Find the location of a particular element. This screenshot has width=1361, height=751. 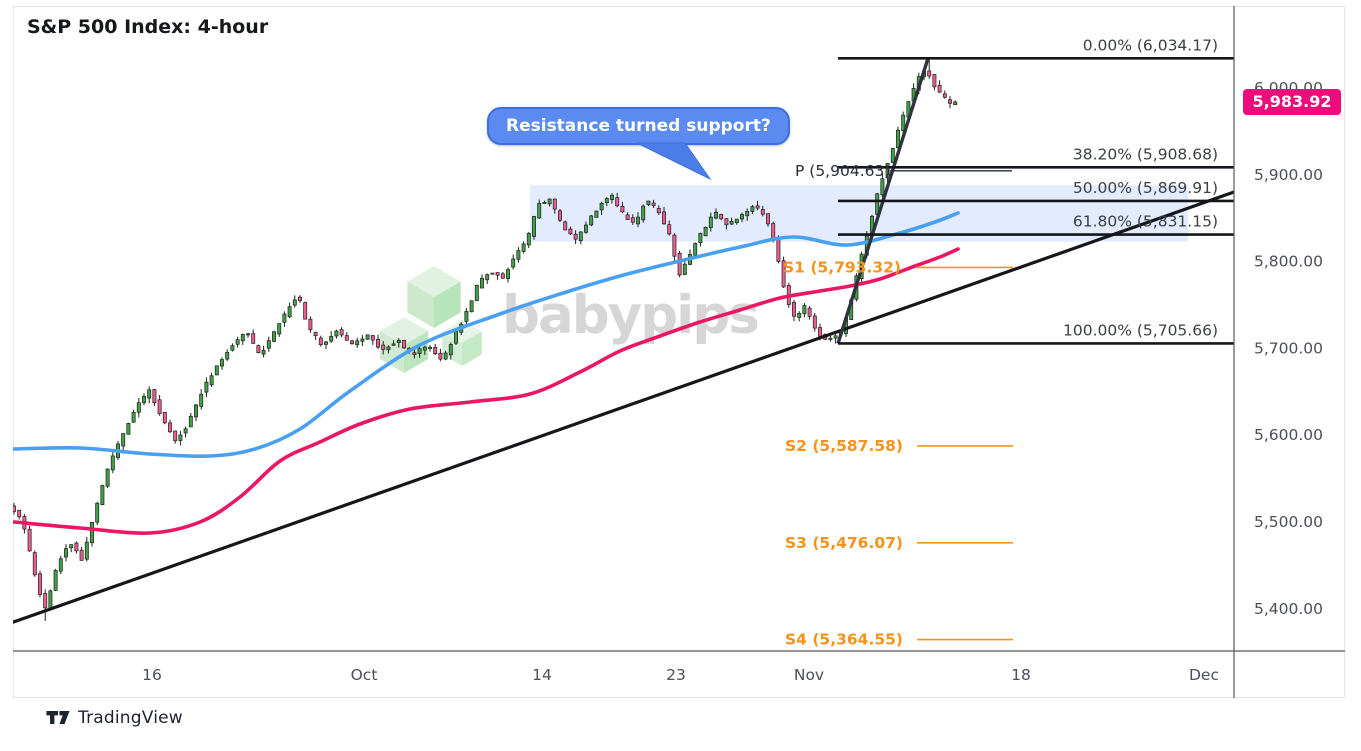

fib-label: 61.80% (5,831.15) is located at coordinates (1145, 222).